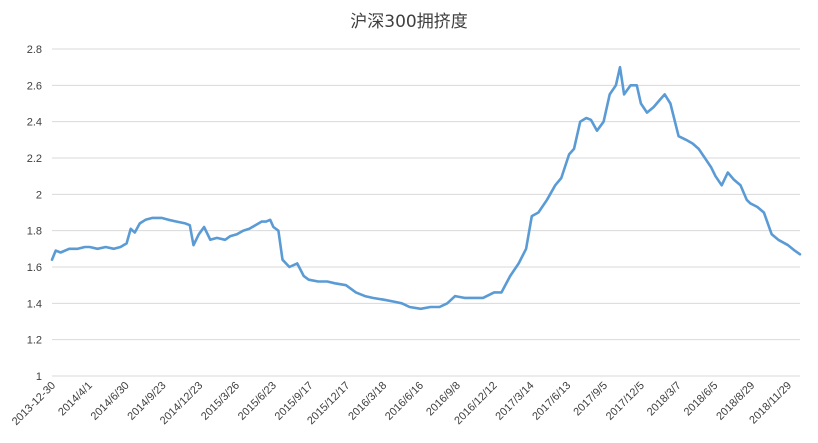 This screenshot has height=443, width=818. I want to click on y-tick-label: 2.8, so click(34, 50).